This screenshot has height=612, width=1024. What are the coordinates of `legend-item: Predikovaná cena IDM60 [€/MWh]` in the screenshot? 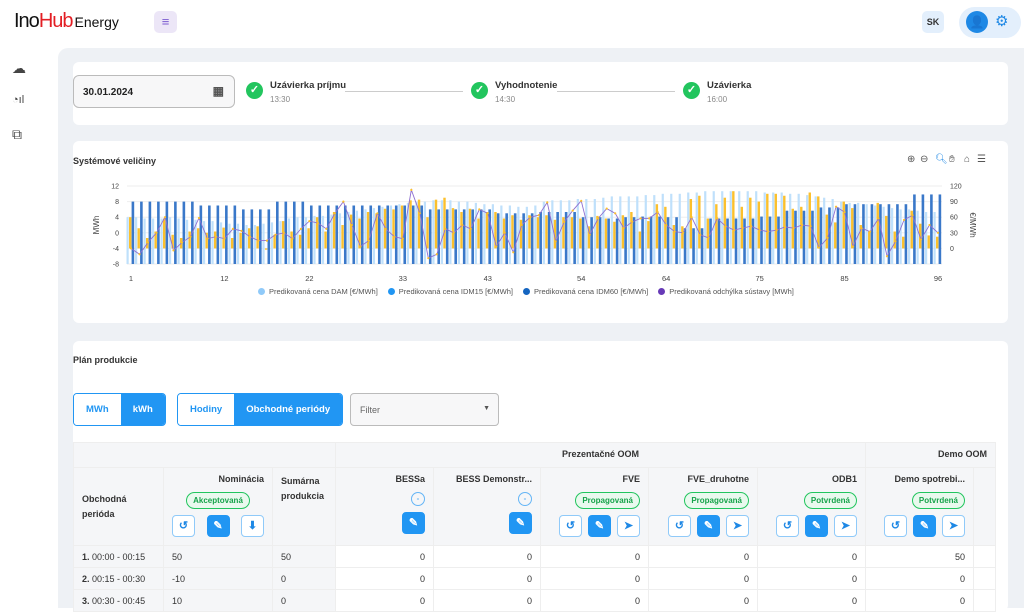 It's located at (585, 291).